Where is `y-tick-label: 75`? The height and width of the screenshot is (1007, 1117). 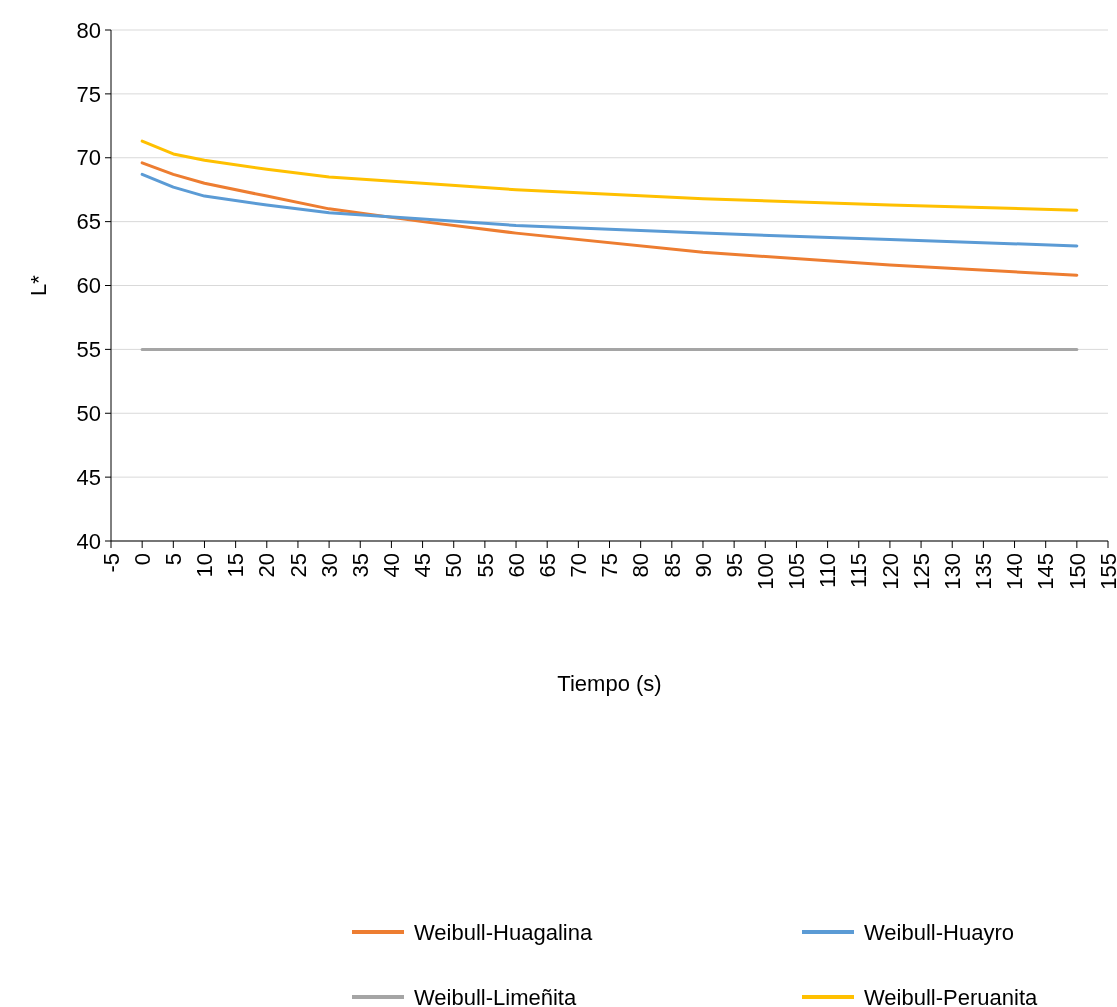 y-tick-label: 75 is located at coordinates (88, 94).